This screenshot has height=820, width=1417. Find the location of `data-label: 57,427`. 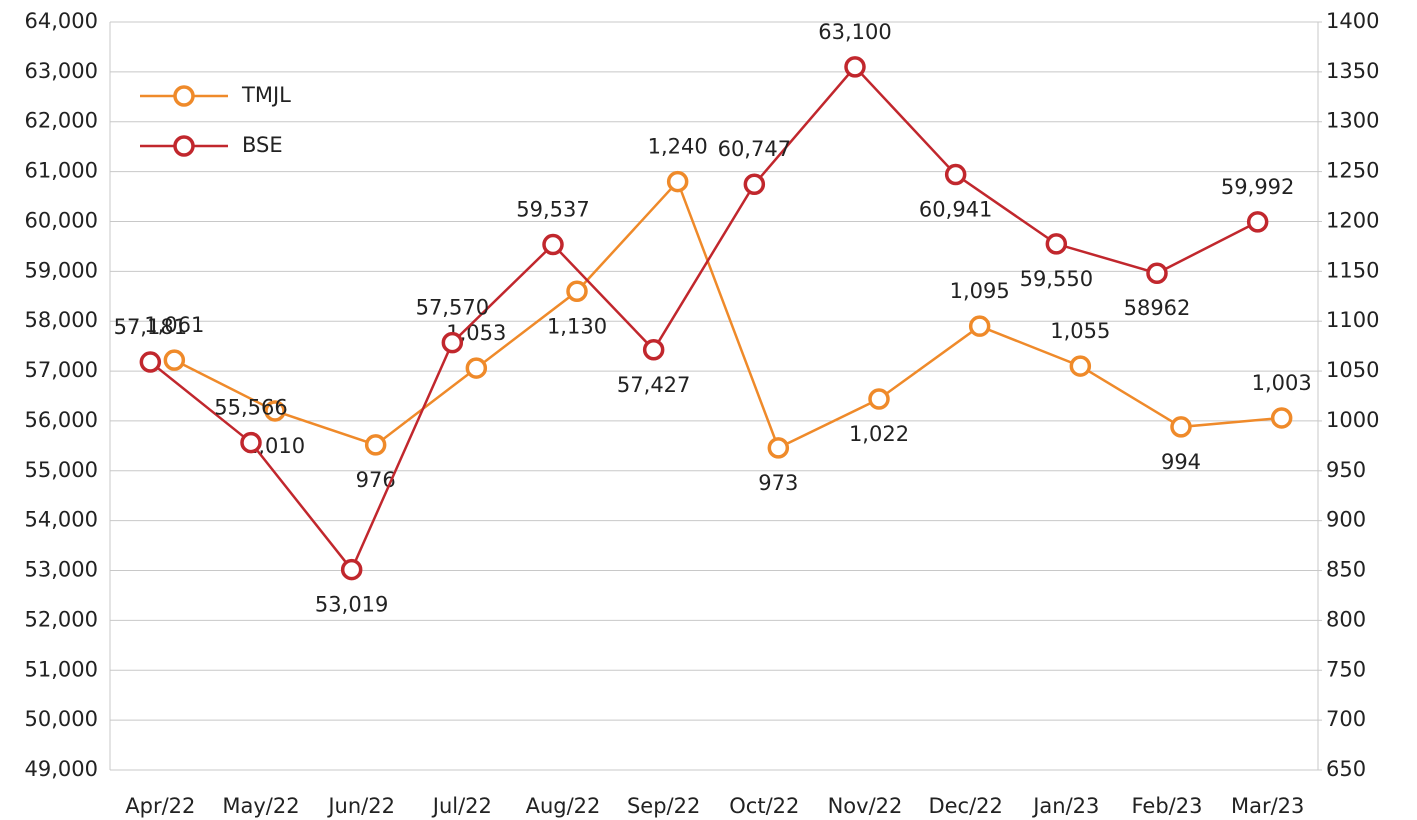

data-label: 57,427 is located at coordinates (653, 385).